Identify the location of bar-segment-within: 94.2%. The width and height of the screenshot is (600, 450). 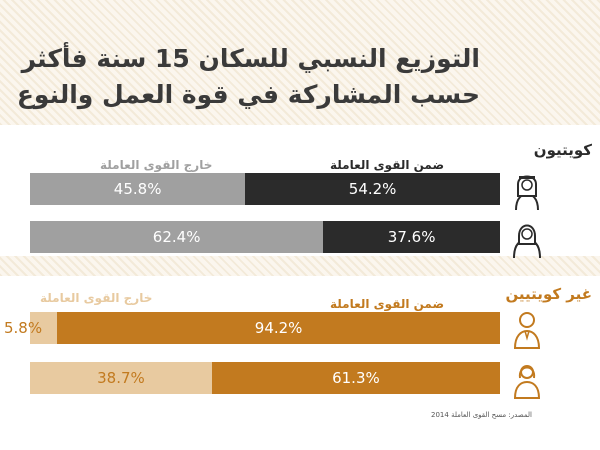
(278, 328).